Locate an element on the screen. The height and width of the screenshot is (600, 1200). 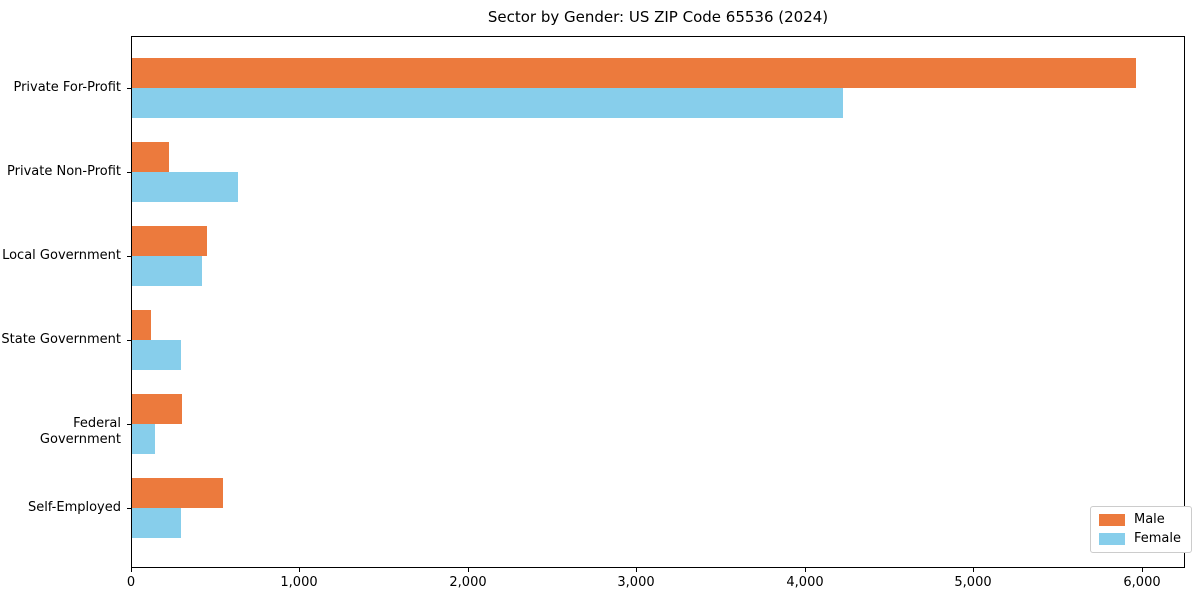
x-tick-label: 1,000 is located at coordinates (299, 582).